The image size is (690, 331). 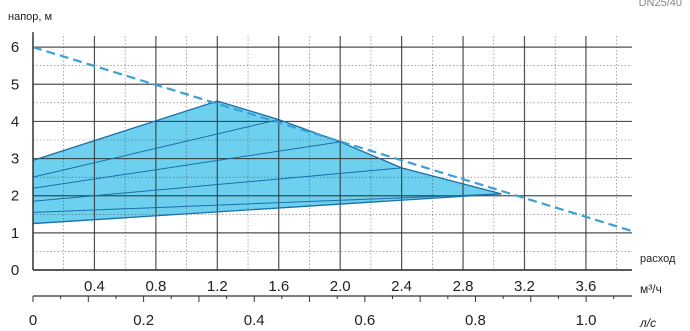 What do you see at coordinates (15, 159) in the screenshot?
I see `y-tick-label: 3` at bounding box center [15, 159].